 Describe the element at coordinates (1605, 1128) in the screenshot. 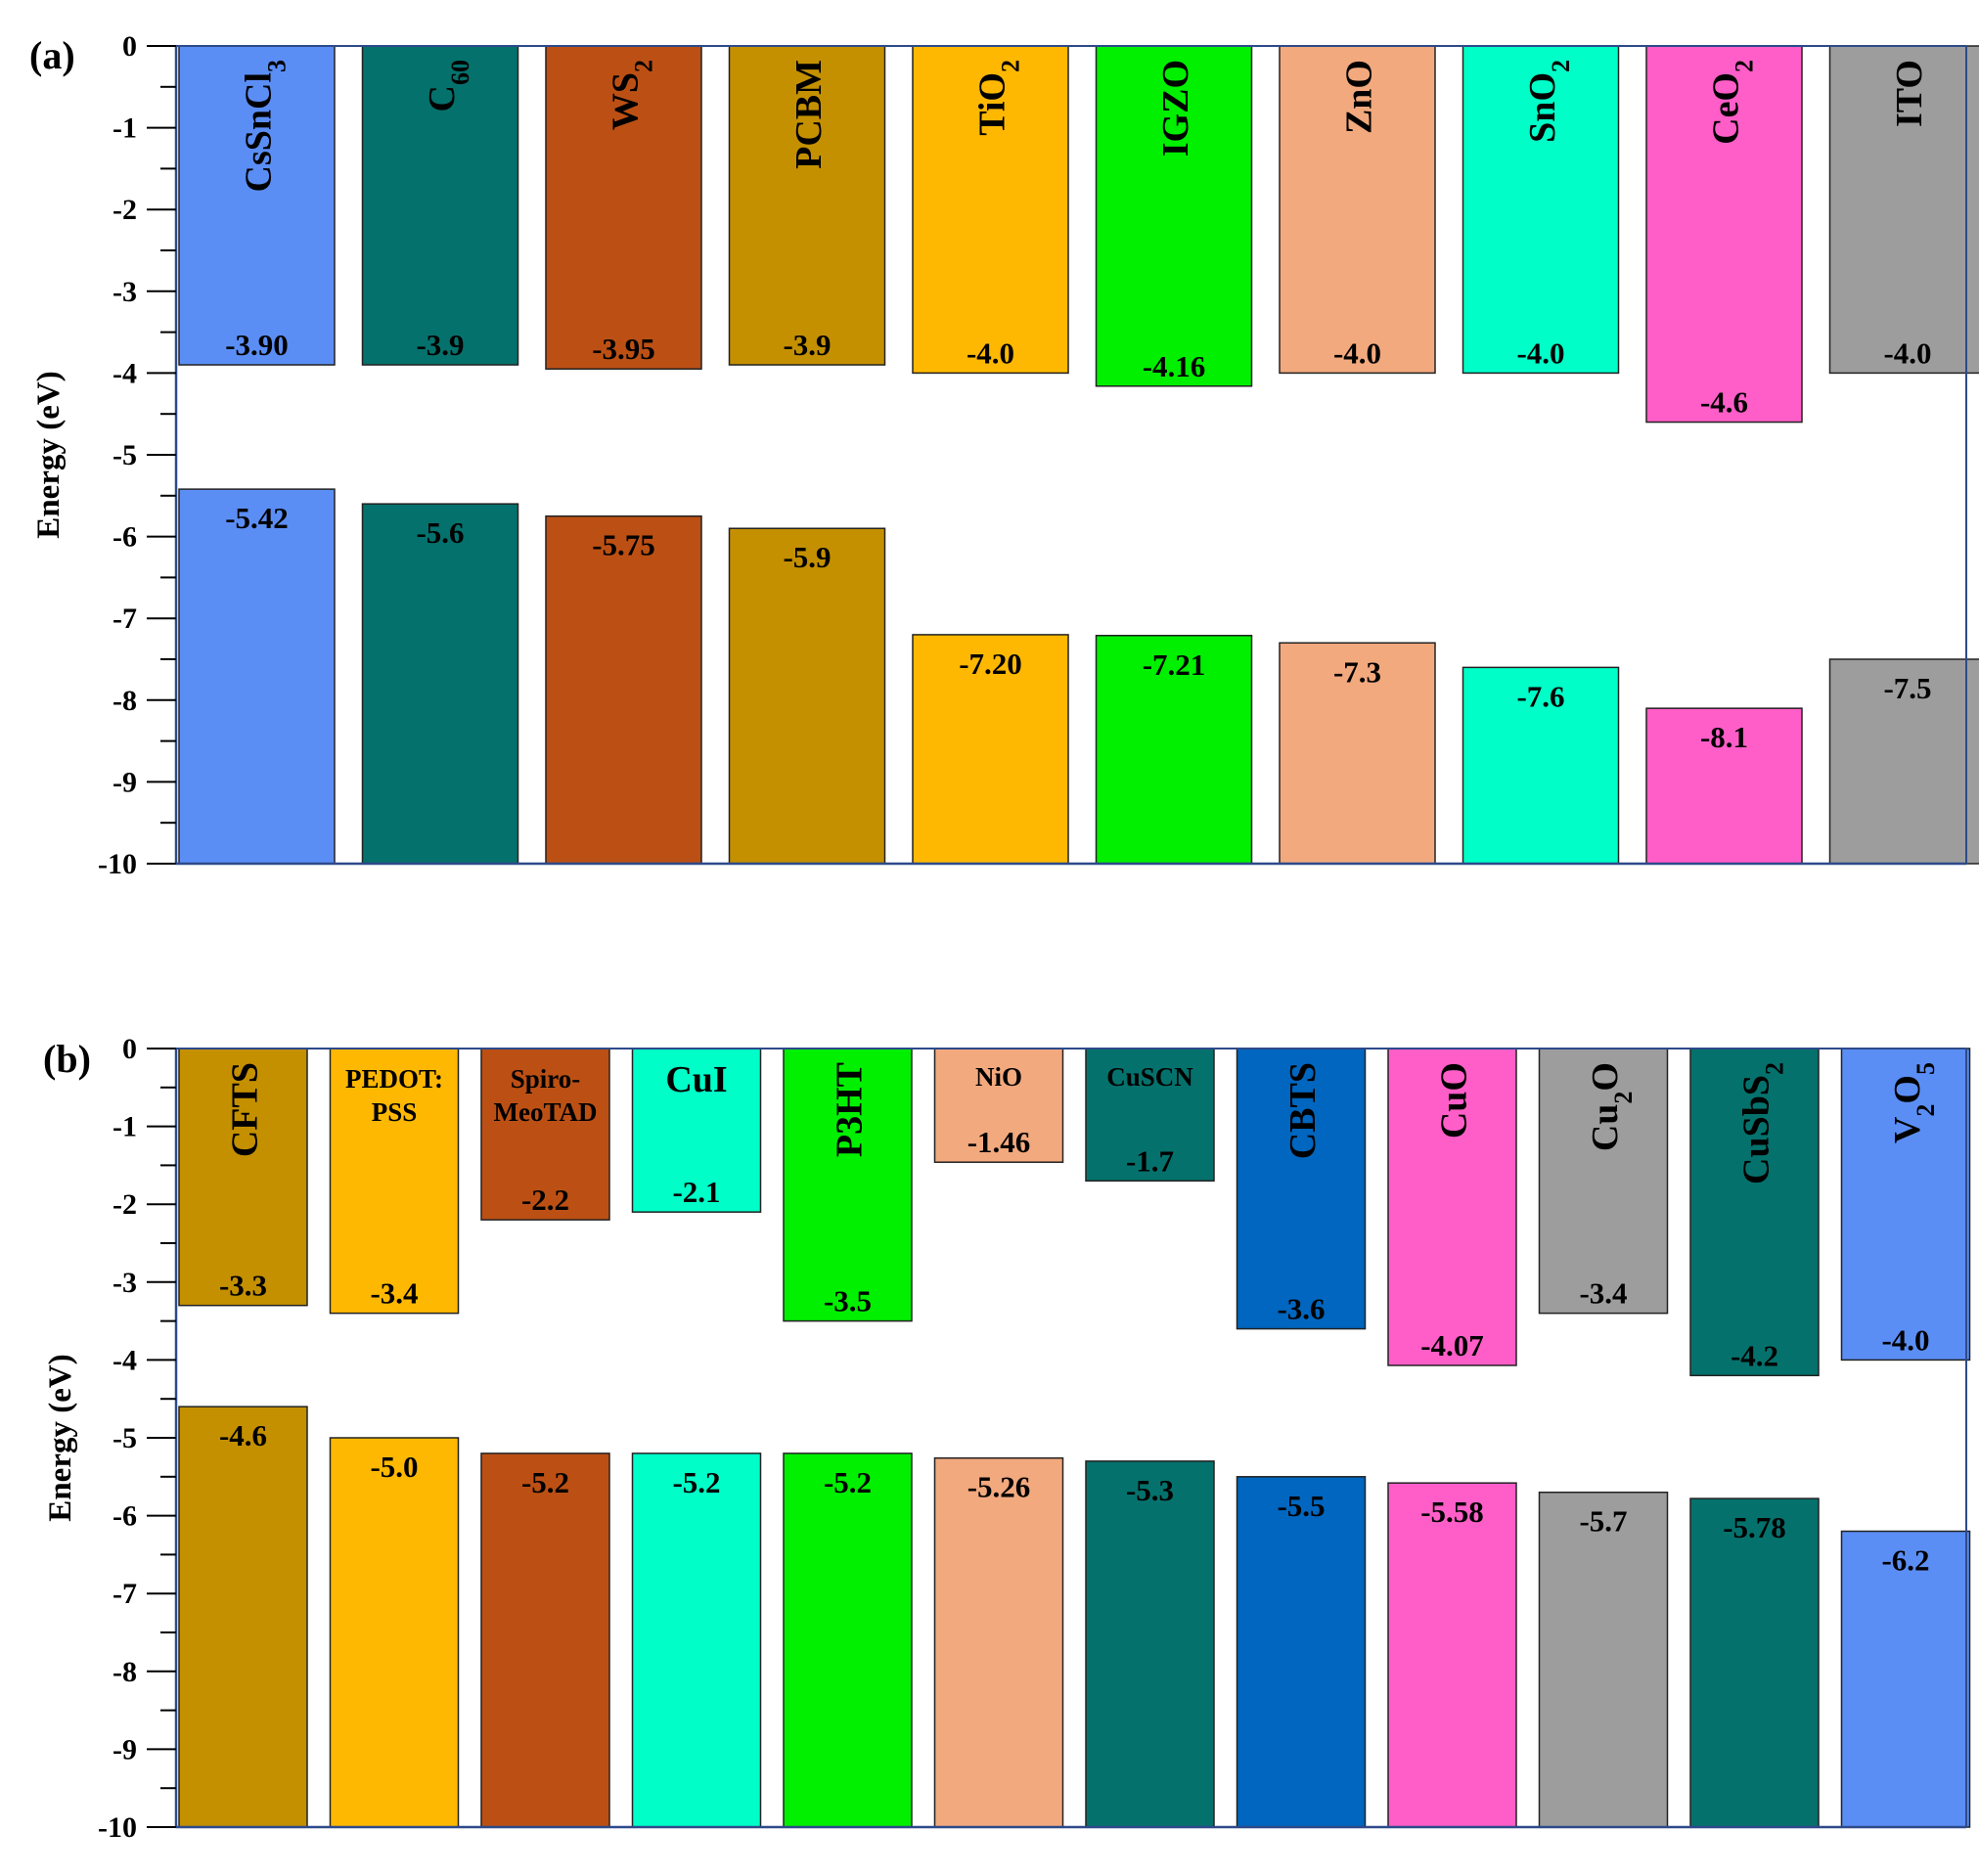

I see `material-name: Cu` at that location.